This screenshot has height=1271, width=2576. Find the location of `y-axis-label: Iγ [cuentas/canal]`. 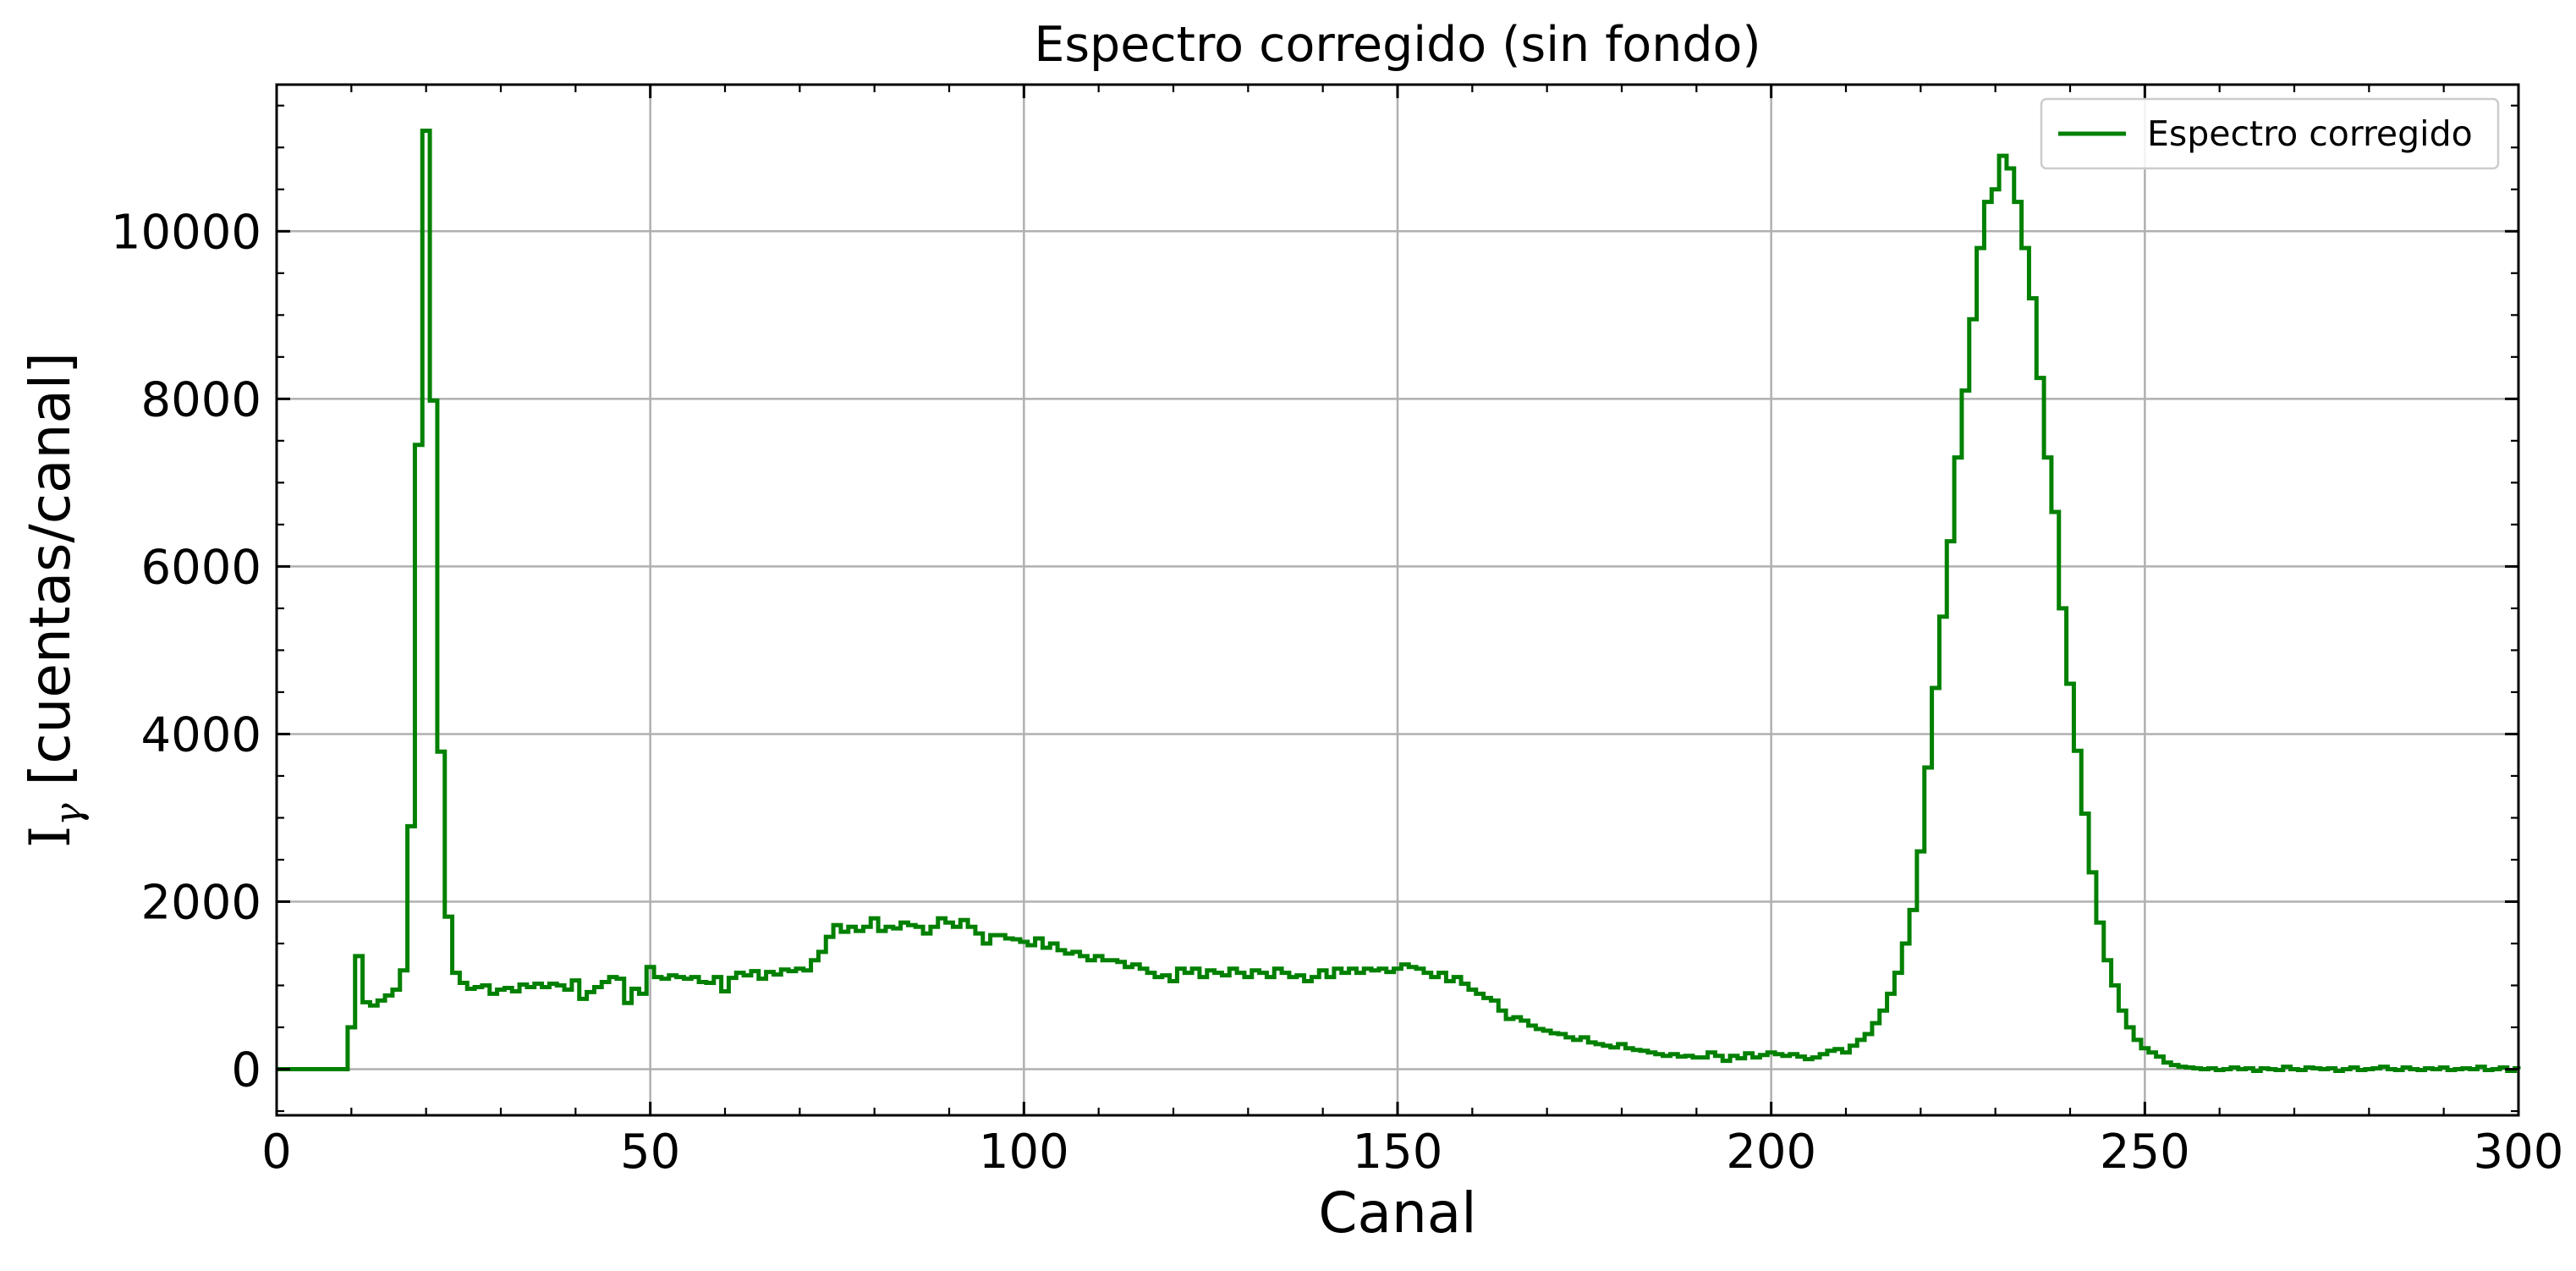

y-axis-label: Iγ [cuentas/canal] is located at coordinates (55, 600).